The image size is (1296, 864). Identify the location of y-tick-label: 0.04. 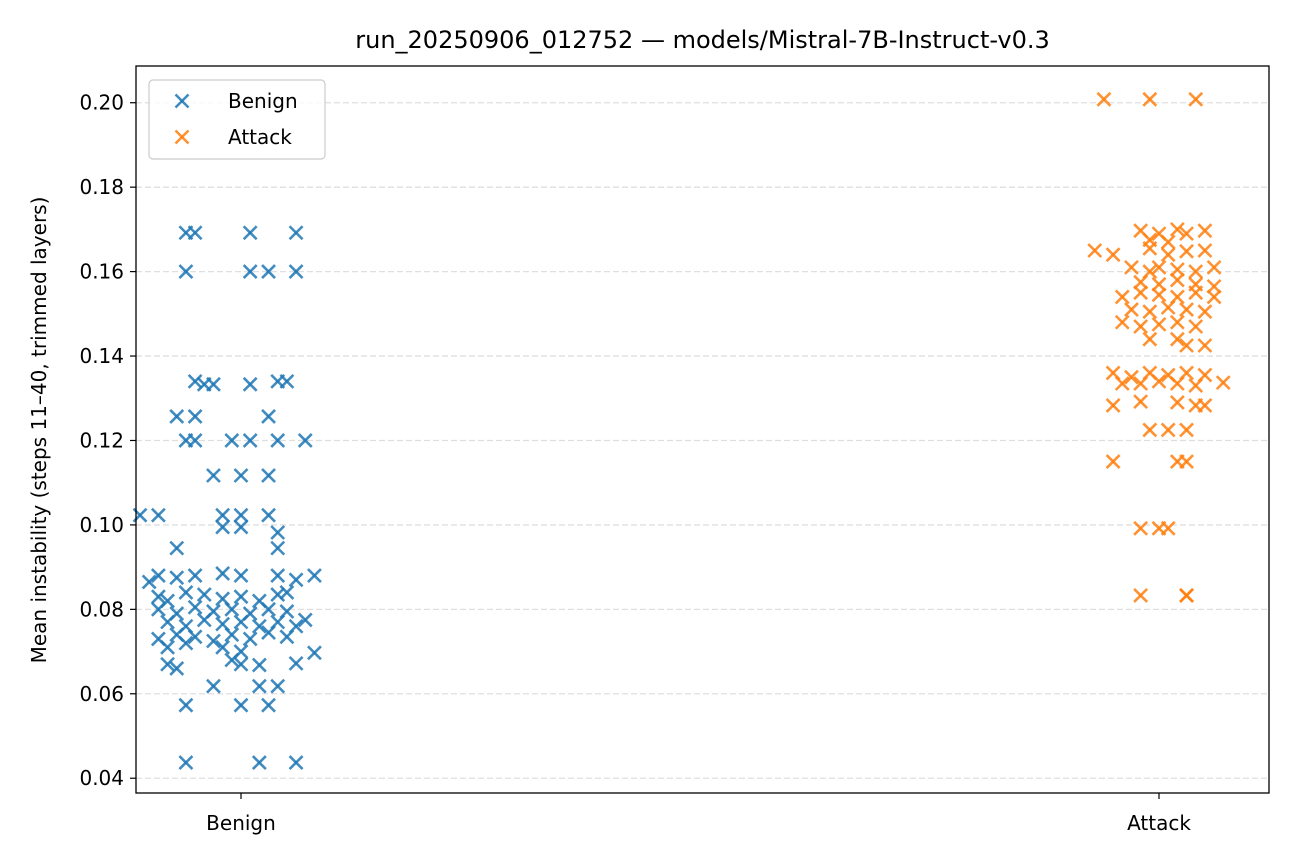
(101, 778).